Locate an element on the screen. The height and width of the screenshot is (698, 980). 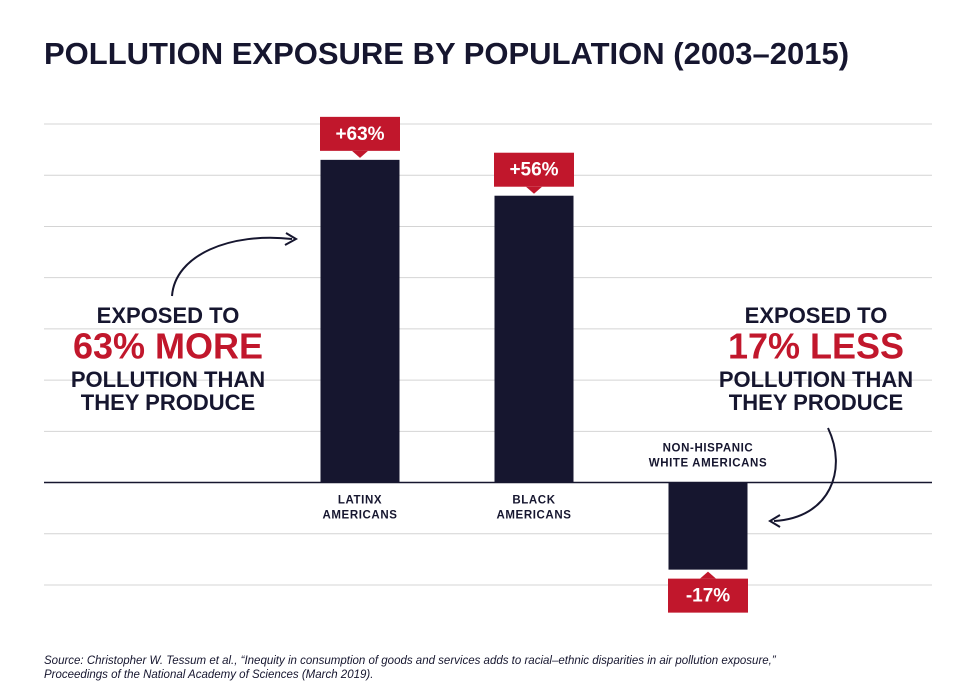
data-label: -17% is located at coordinates (708, 596).